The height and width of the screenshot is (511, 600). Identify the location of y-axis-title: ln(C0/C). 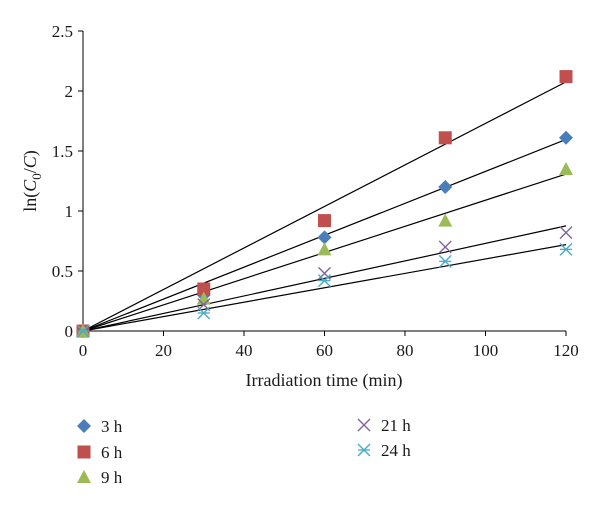
(32, 181).